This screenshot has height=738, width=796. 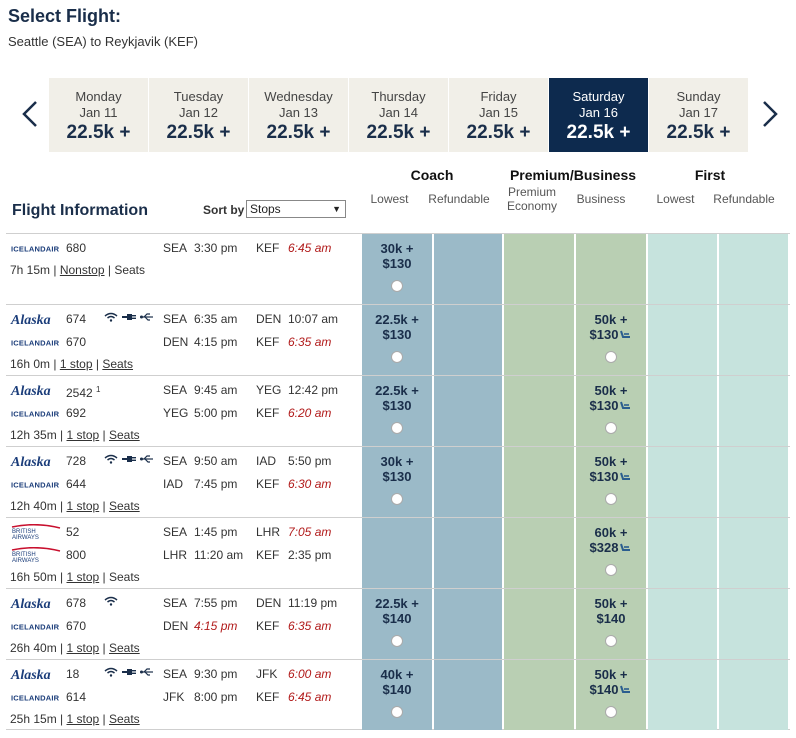 What do you see at coordinates (611, 532) in the screenshot?
I see `fare-miles: 60k +` at bounding box center [611, 532].